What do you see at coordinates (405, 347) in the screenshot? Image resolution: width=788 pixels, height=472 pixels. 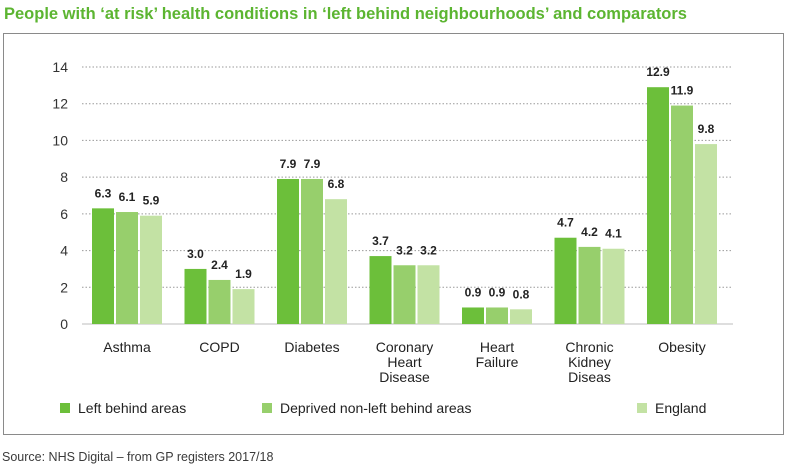 I see `x-category-label: Coronary` at bounding box center [405, 347].